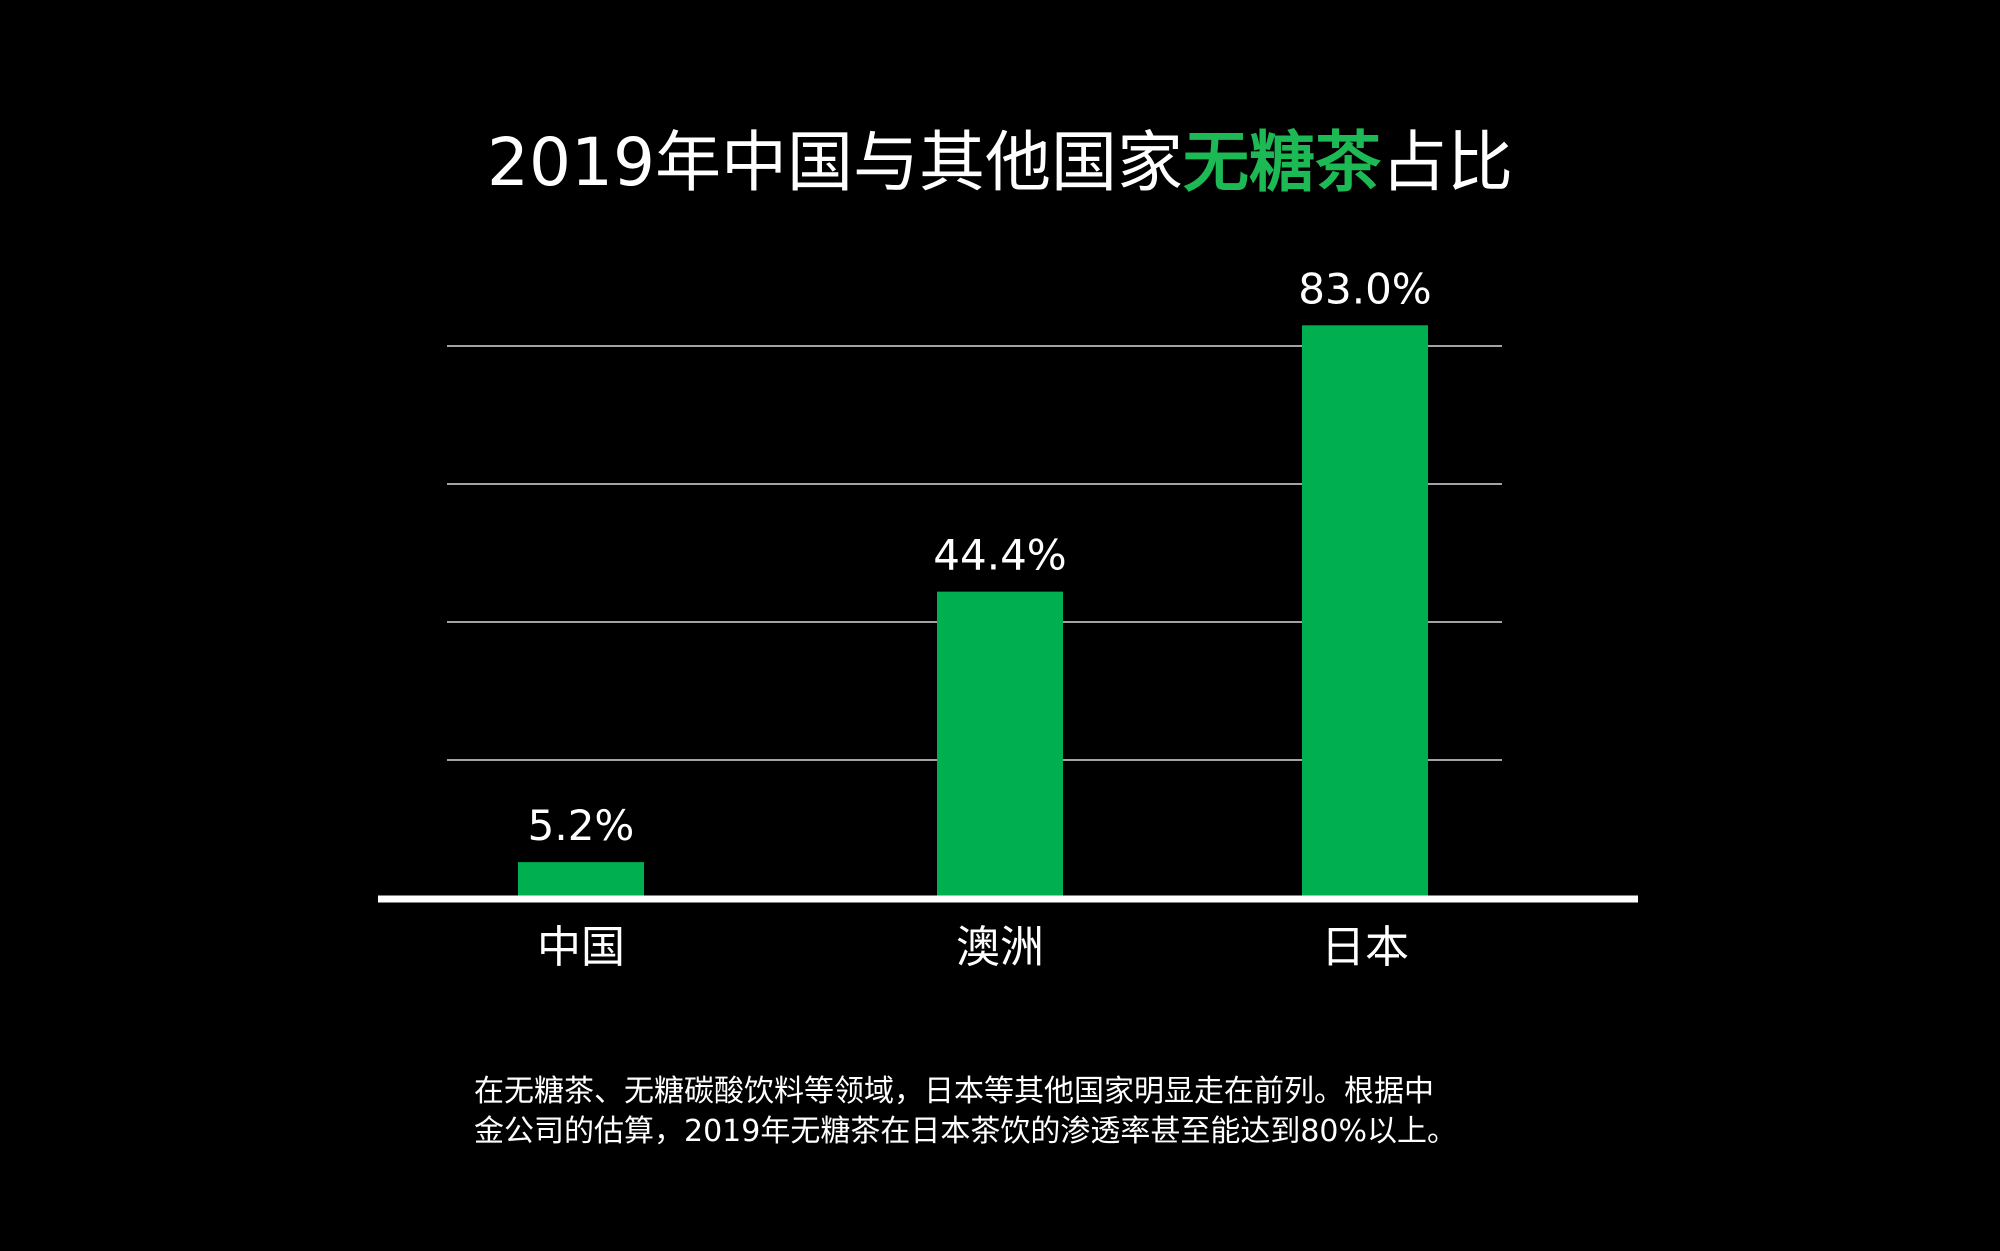 Image resolution: width=2000 pixels, height=1251 pixels. Describe the element at coordinates (1364, 288) in the screenshot. I see `value-label-3: 83.0%` at that location.